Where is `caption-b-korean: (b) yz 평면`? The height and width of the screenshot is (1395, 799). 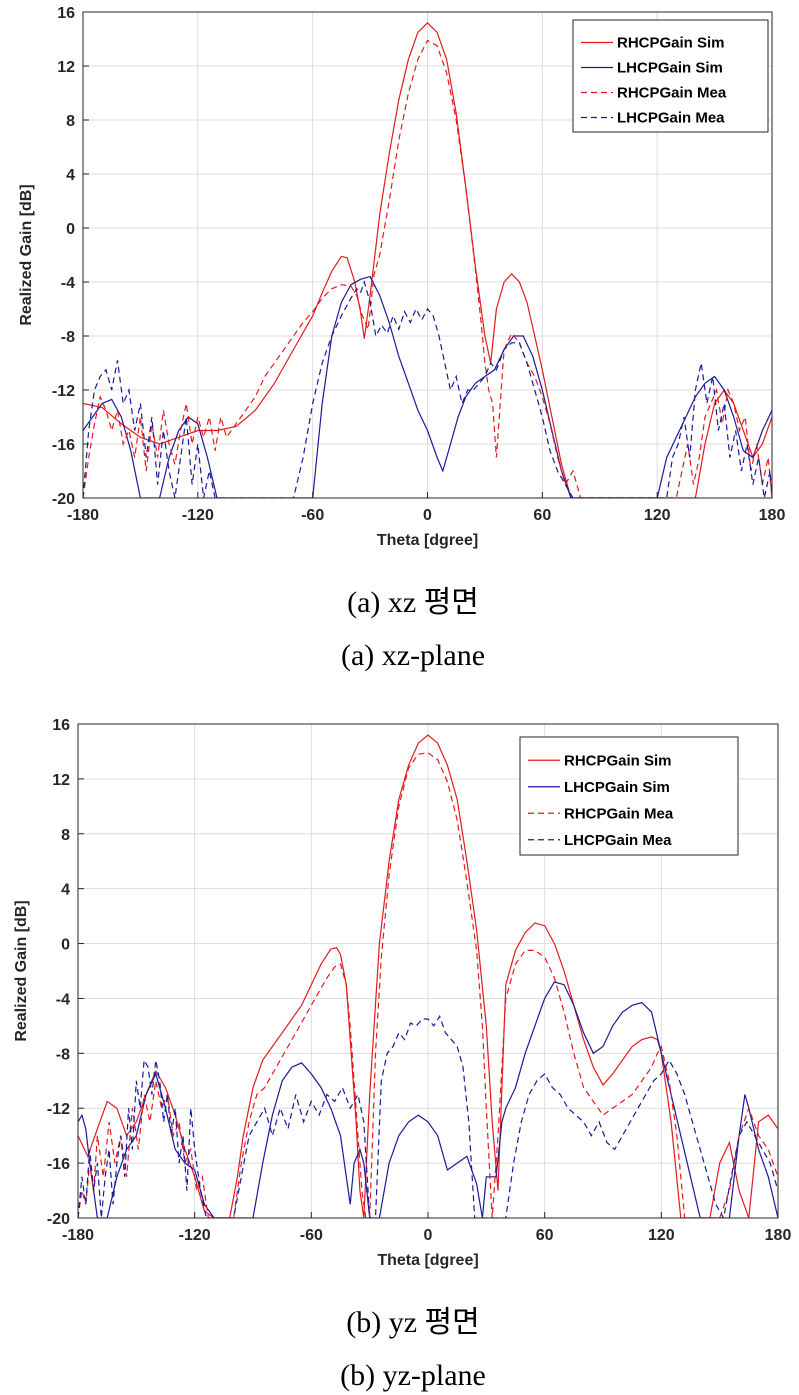
caption-b-korean: (b) yz 평면 is located at coordinates (413, 1322).